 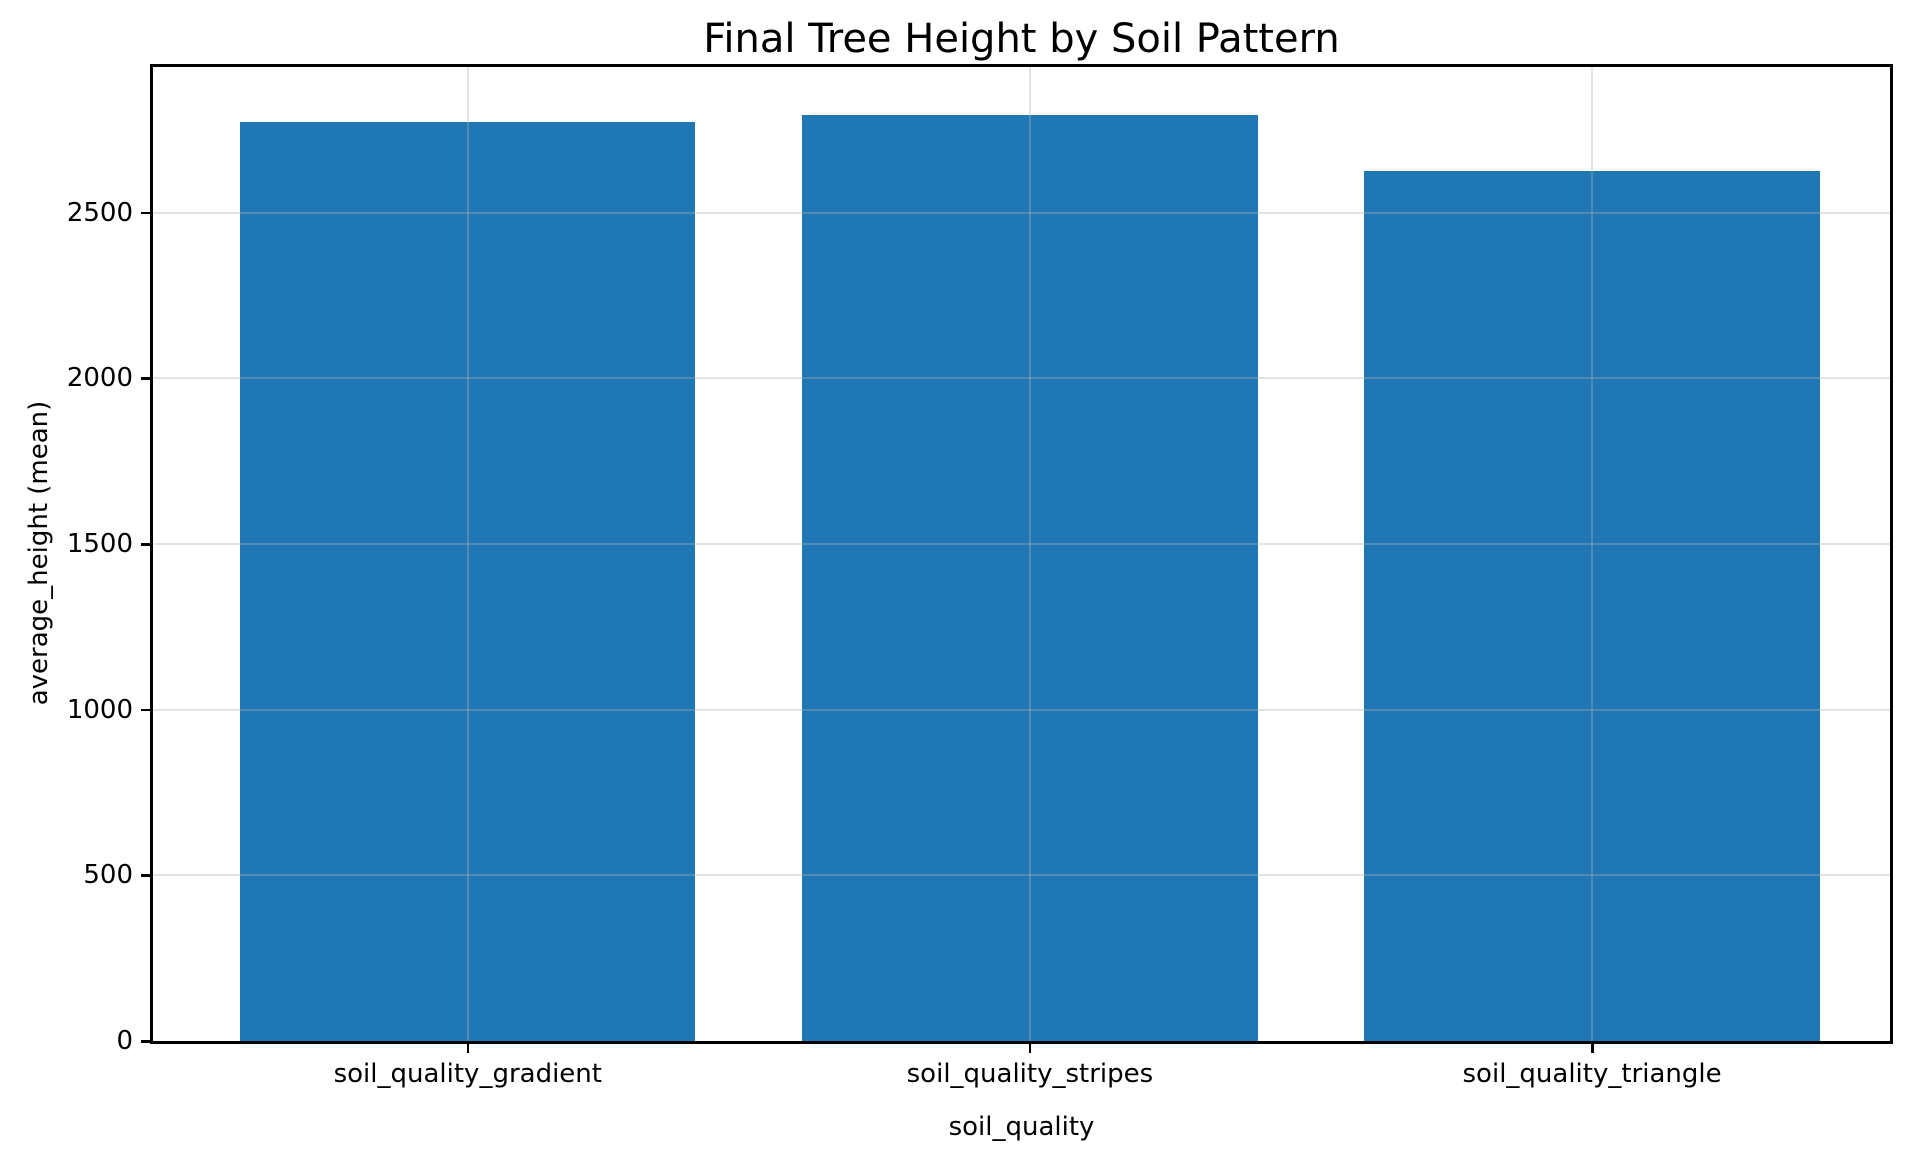 What do you see at coordinates (1021, 39) in the screenshot?
I see `chart-title: Final Tree Height by Soil Pattern` at bounding box center [1021, 39].